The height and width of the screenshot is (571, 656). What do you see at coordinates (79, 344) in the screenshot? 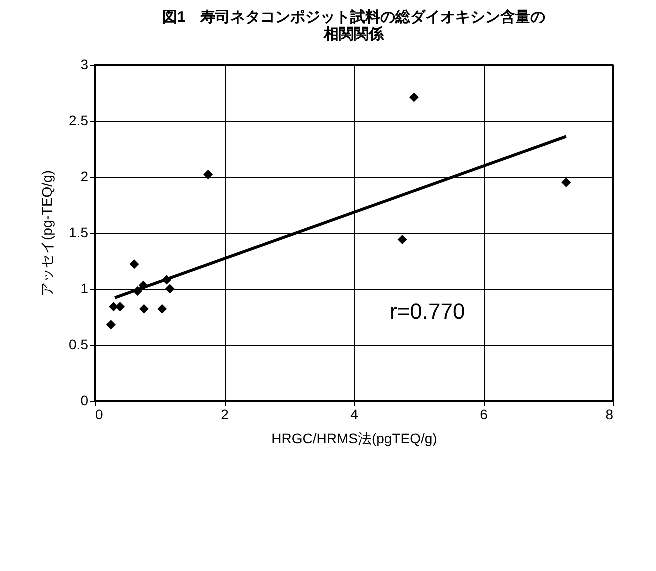
I see `y-tick-label: 0.5` at bounding box center [79, 344].